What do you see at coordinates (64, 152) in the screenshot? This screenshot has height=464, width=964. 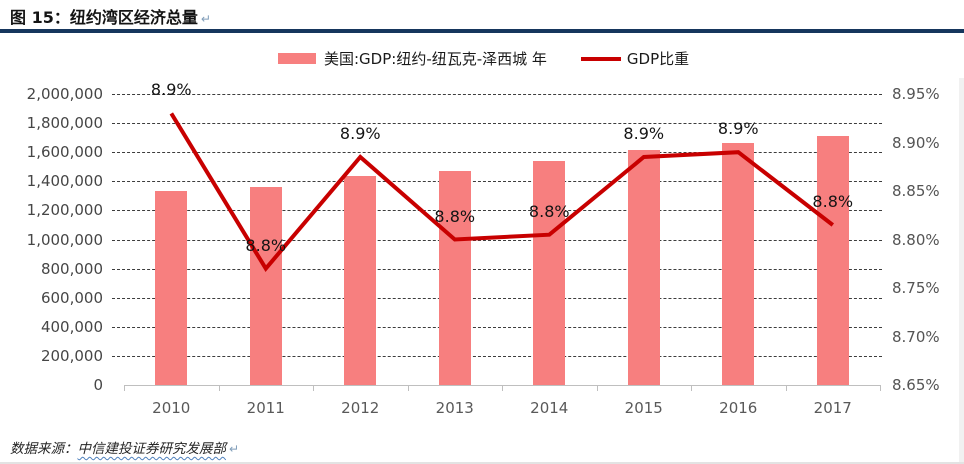 I see `left-axis-tick-label: 1,600,000` at bounding box center [64, 152].